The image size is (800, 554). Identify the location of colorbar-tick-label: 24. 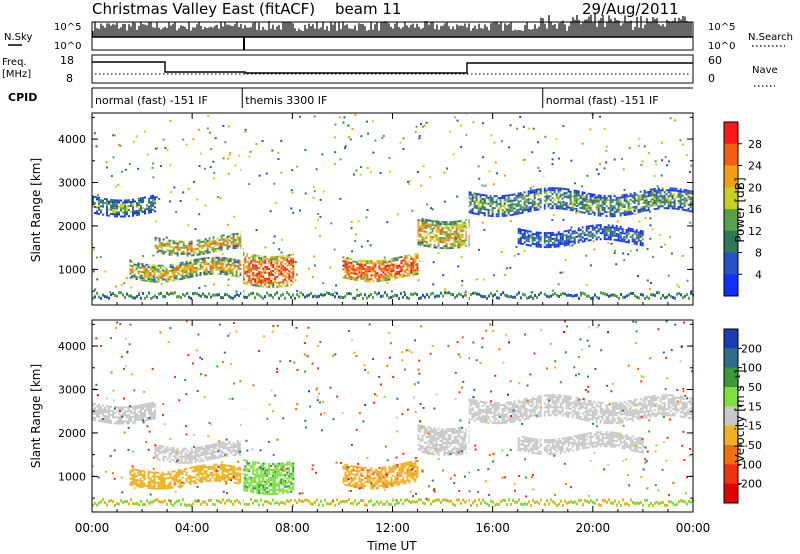
(755, 166).